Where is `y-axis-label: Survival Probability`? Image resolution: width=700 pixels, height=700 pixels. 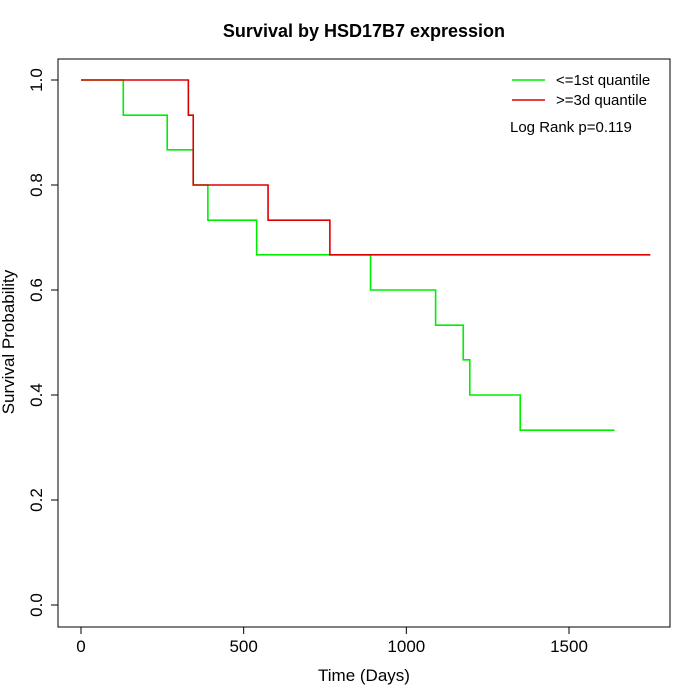 y-axis-label: Survival Probability is located at coordinates (9, 341).